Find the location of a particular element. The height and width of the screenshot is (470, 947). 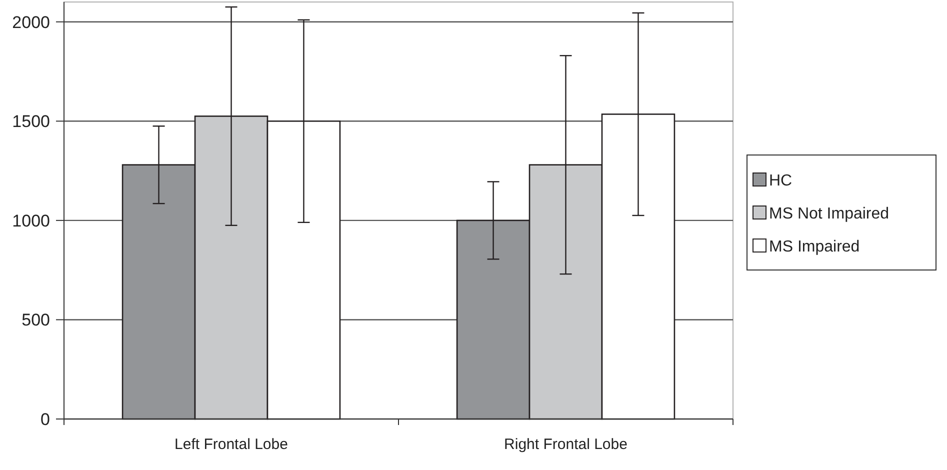

y-tick-label: 0 is located at coordinates (45, 419).